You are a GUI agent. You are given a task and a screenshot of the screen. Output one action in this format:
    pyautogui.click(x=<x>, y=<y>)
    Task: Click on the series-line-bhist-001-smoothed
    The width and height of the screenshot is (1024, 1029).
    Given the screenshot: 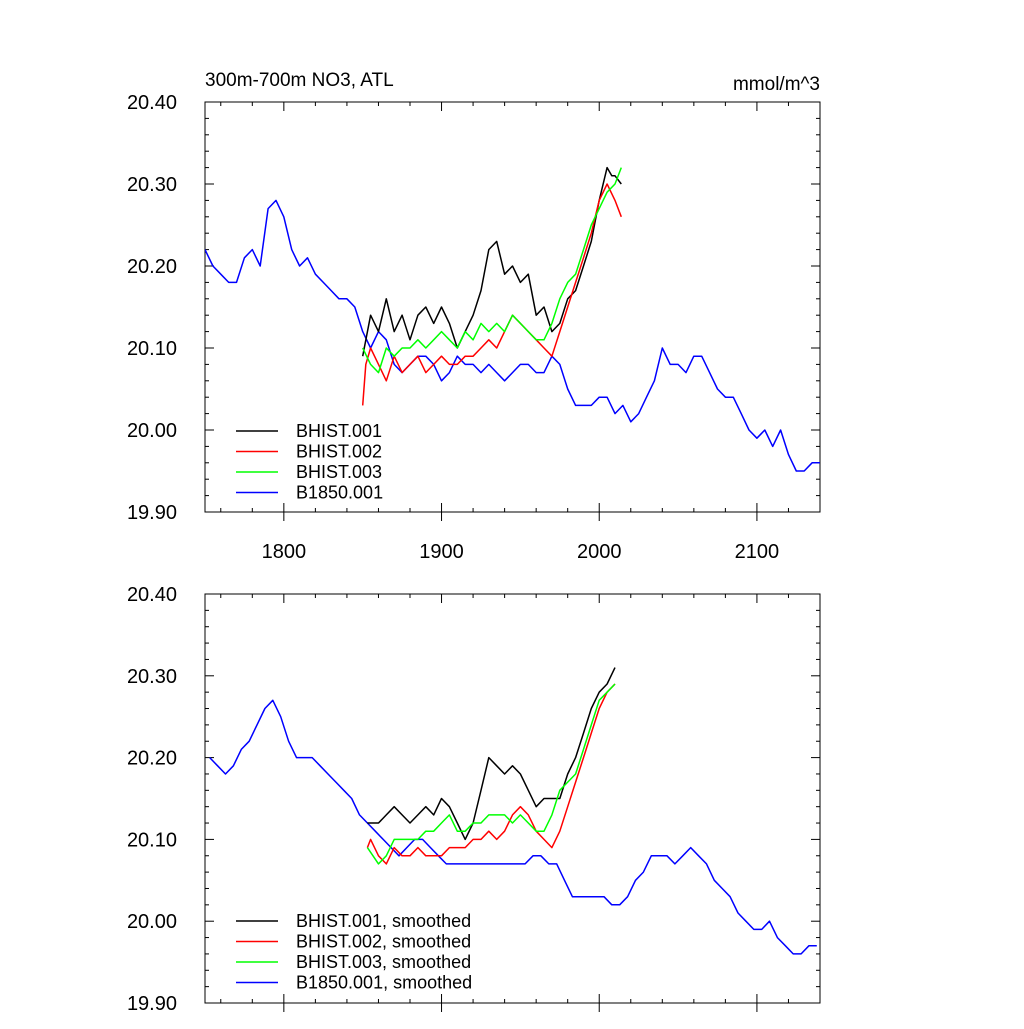 What is the action you would take?
    pyautogui.click(x=491, y=754)
    